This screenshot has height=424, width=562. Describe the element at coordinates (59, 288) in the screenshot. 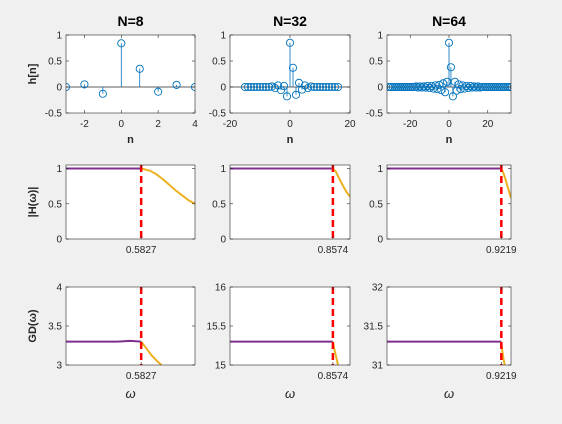

I see `y-tick-label: 4` at that location.